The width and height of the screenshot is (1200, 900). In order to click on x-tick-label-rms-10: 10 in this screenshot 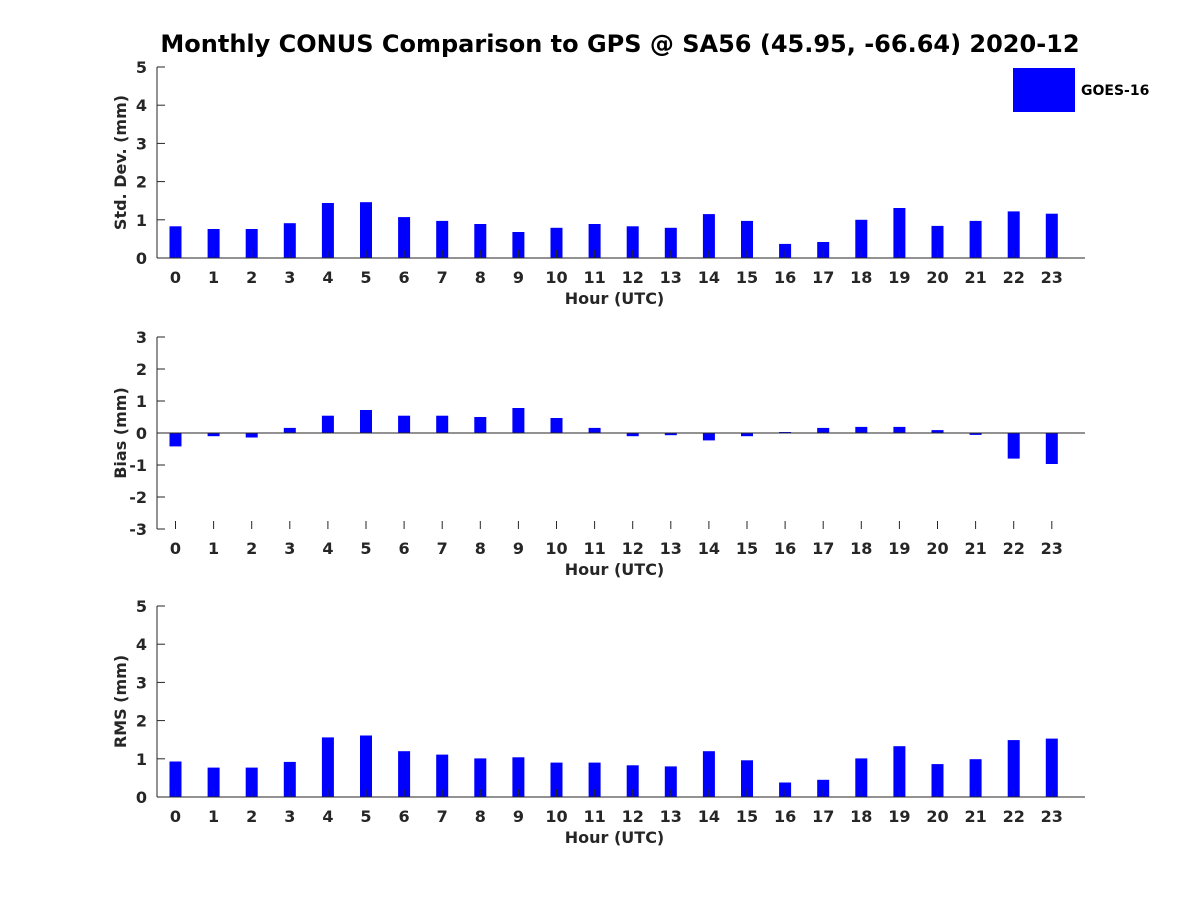, I will do `click(556, 816)`.